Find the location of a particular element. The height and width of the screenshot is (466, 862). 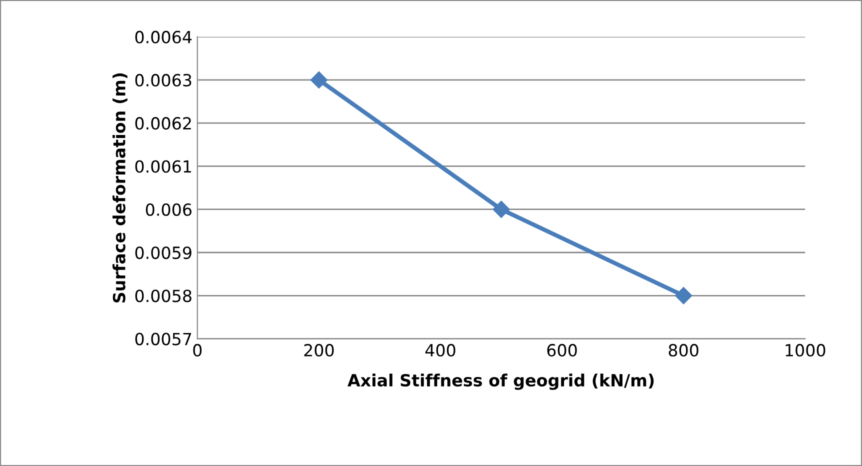

x-tick-label: 800 is located at coordinates (683, 350).